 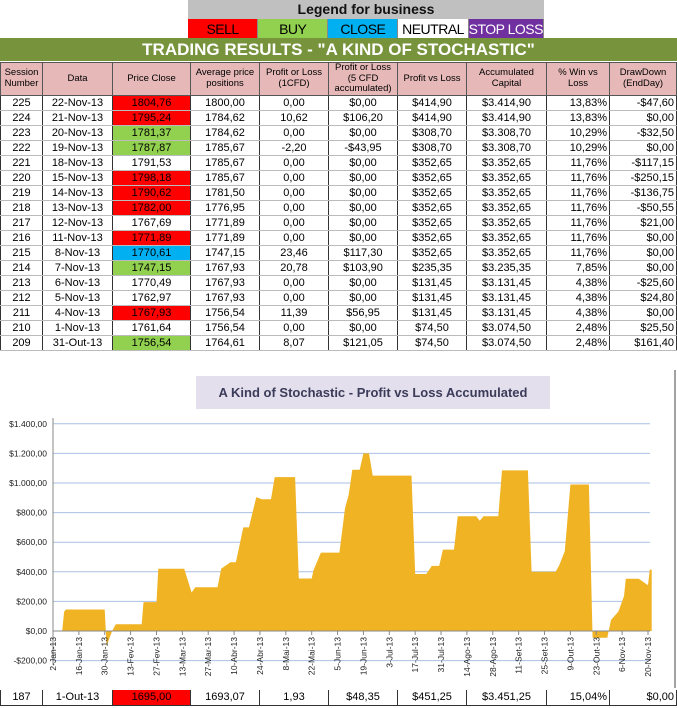 What do you see at coordinates (363, 698) in the screenshot?
I see `profit-5cfd-cell: $48,35` at bounding box center [363, 698].